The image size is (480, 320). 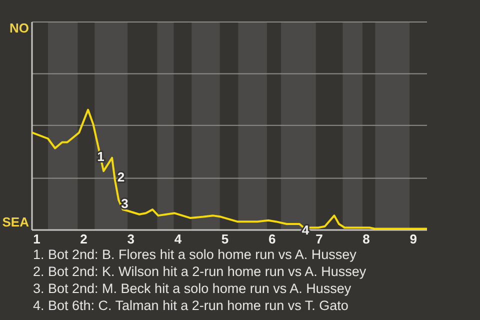 What do you see at coordinates (225, 239) in the screenshot?
I see `x-tick-label: 5` at bounding box center [225, 239].